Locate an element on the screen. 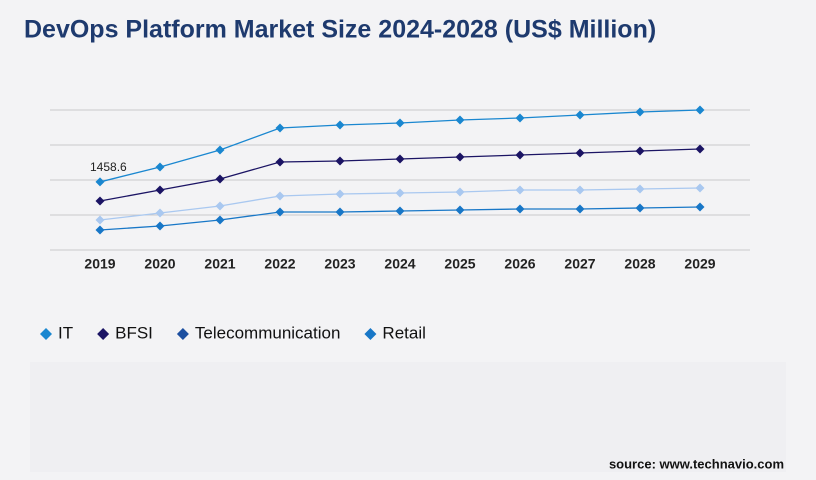 This screenshot has height=480, width=816. legend-label: Retail is located at coordinates (403, 332).